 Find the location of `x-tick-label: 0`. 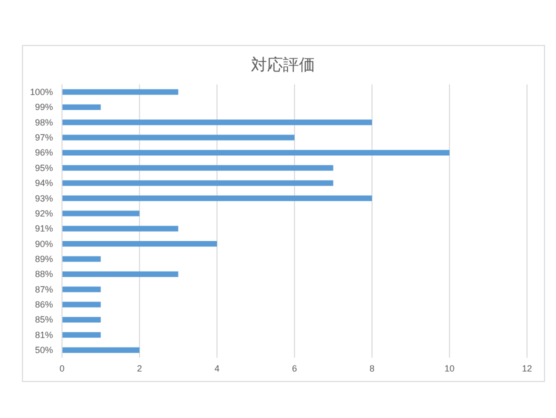

x-tick-label: 0 is located at coordinates (62, 369).